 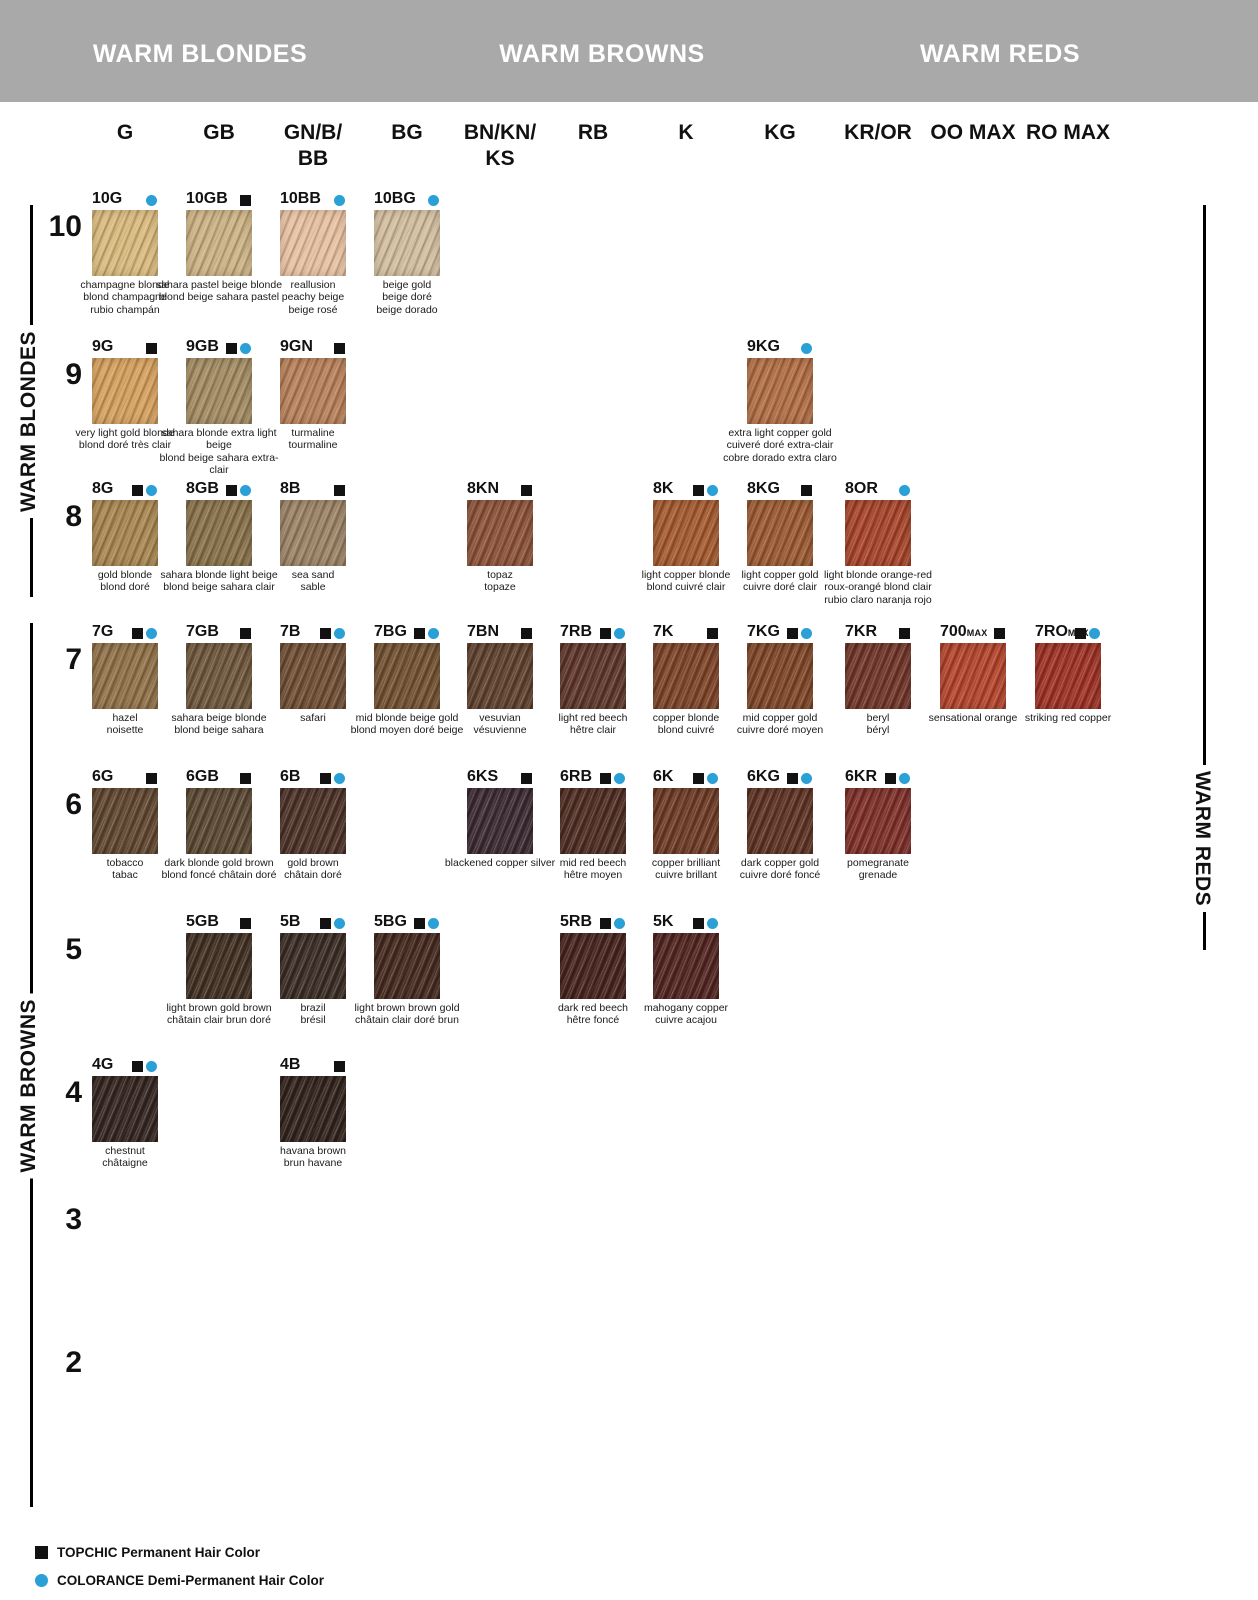 I want to click on shade-code: 10BB, so click(x=300, y=198).